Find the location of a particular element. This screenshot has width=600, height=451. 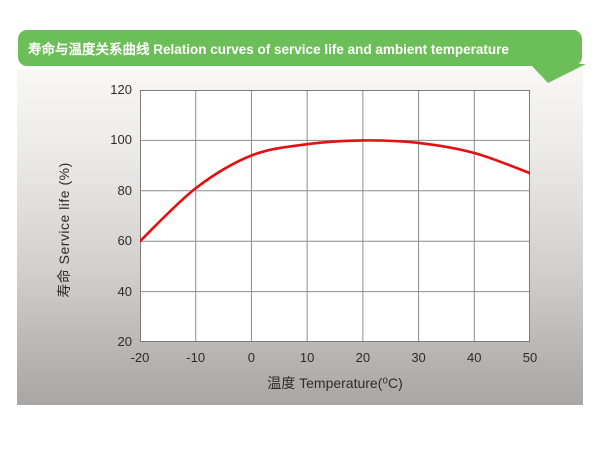

y-tick-label: 20 is located at coordinates (124, 341).